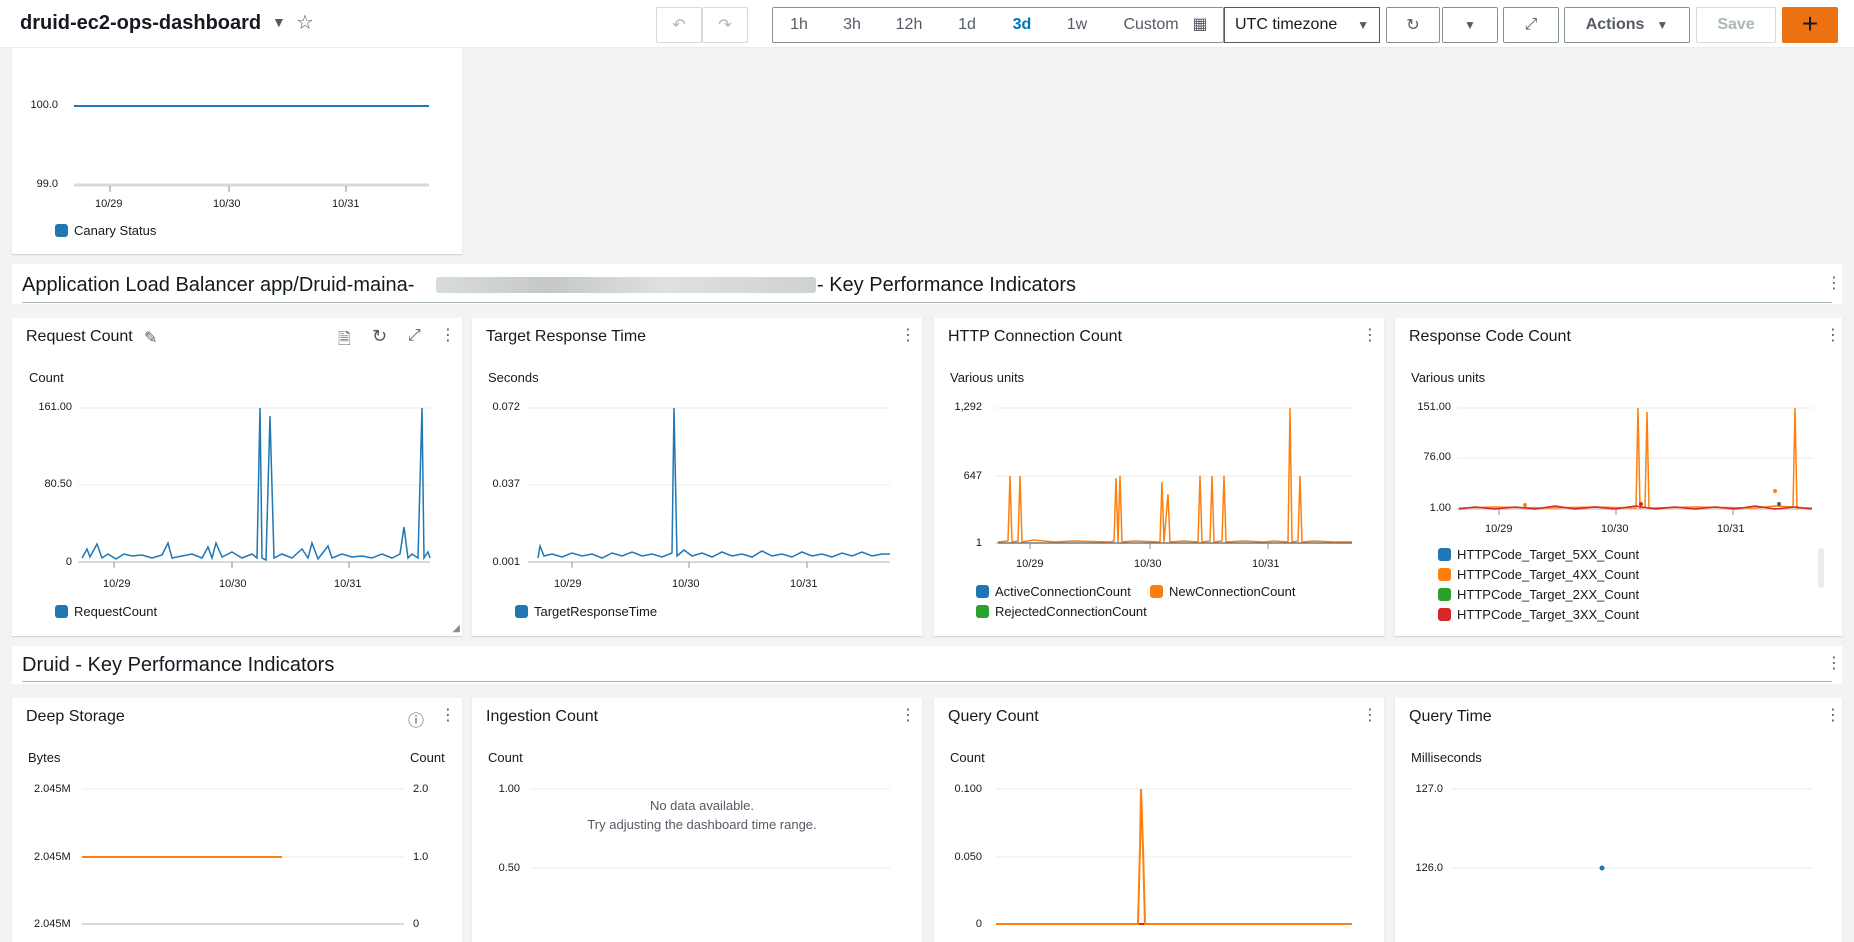  Describe the element at coordinates (1035, 336) in the screenshot. I see `widget-title: HTTP Connection Count` at that location.